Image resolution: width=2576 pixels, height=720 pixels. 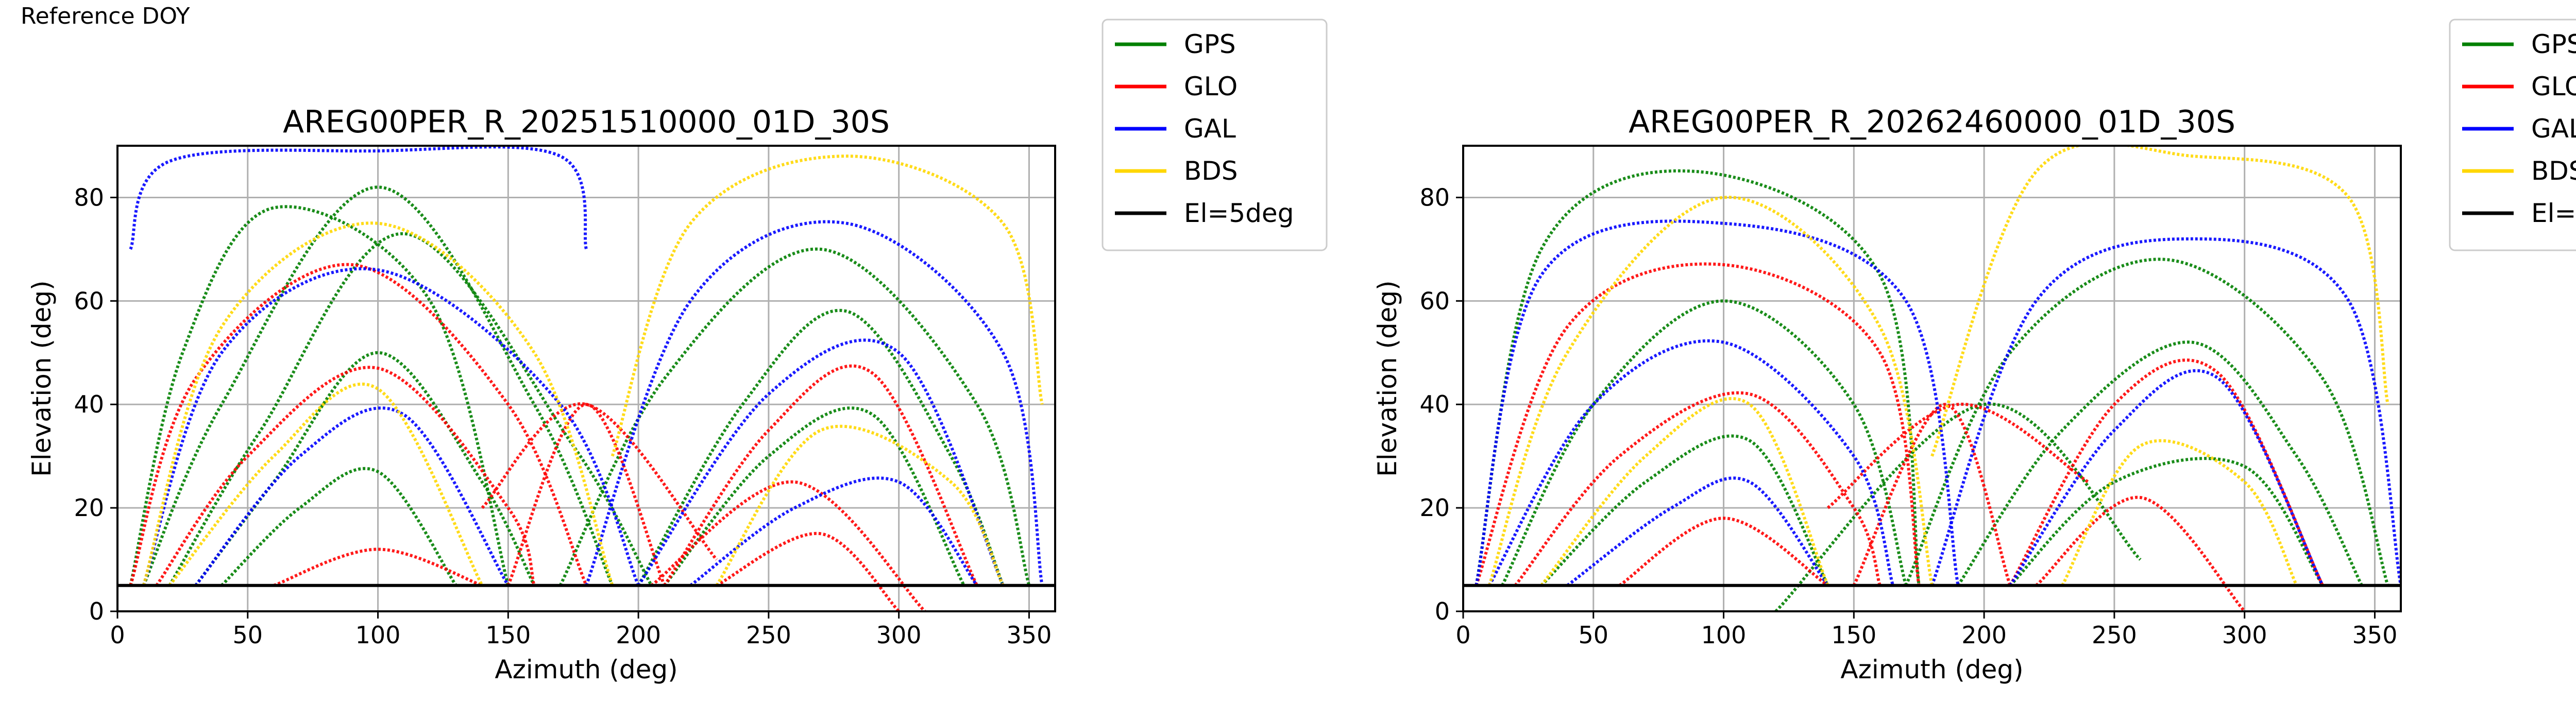 I want to click on chart-title: AREG00PER_R_20262460000_01D_30S, so click(x=1932, y=122).